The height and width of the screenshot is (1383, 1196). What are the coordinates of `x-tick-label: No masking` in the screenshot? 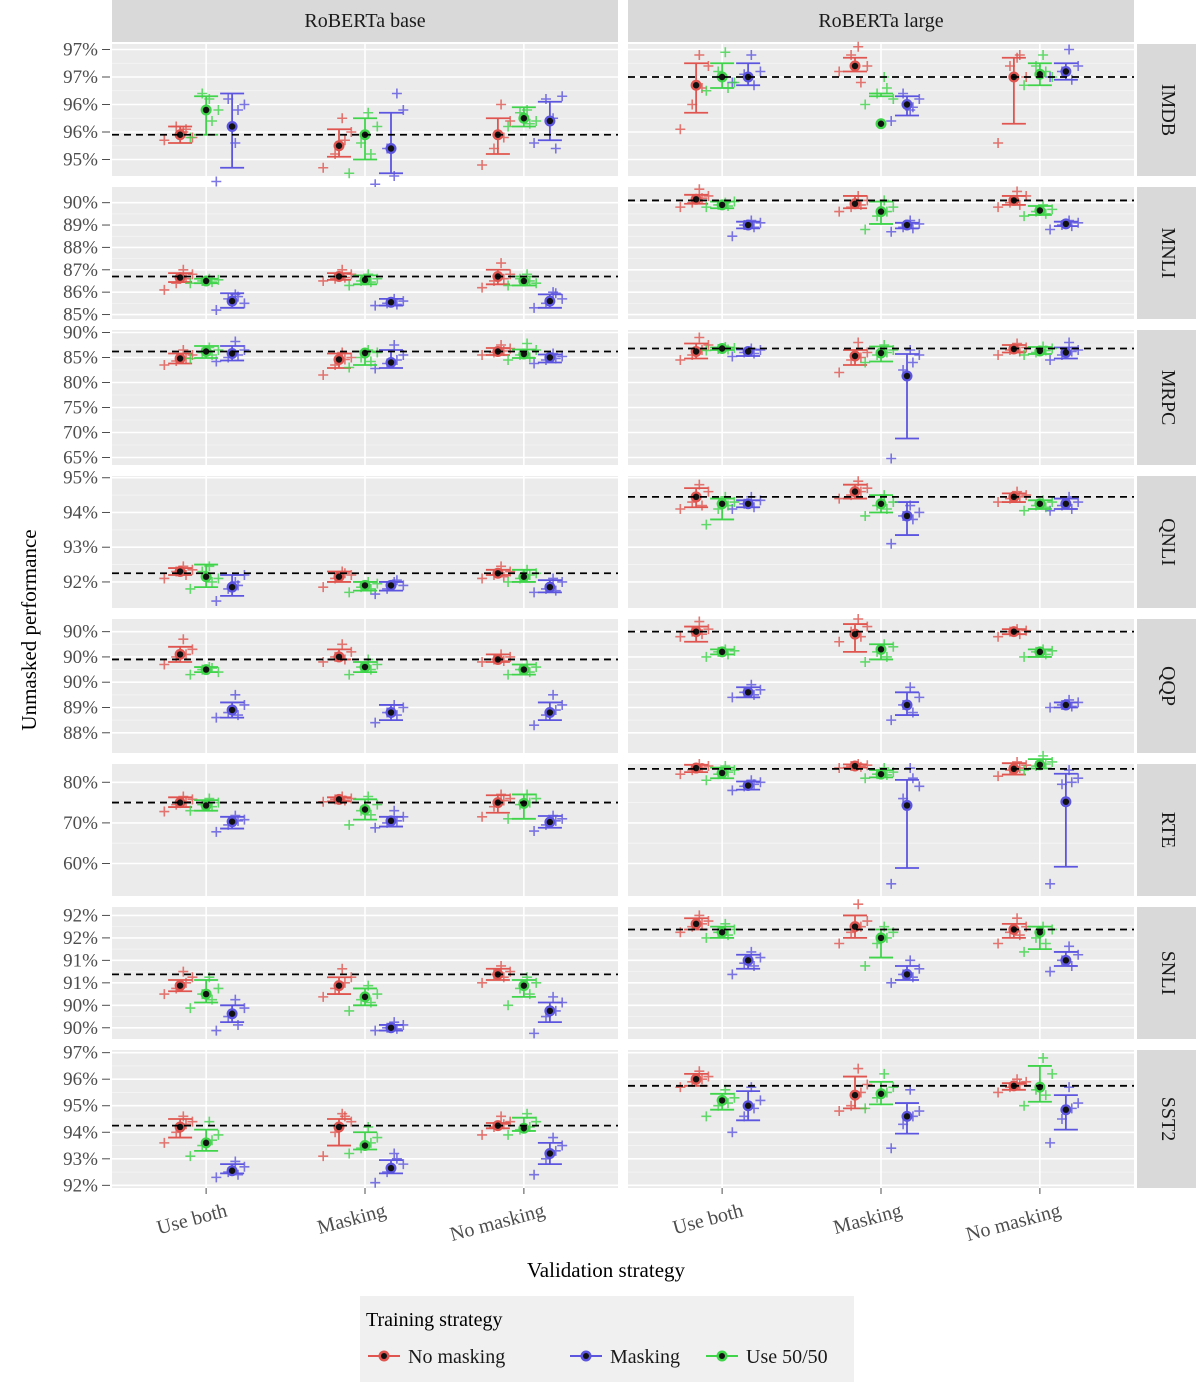 It's located at (1014, 1223).